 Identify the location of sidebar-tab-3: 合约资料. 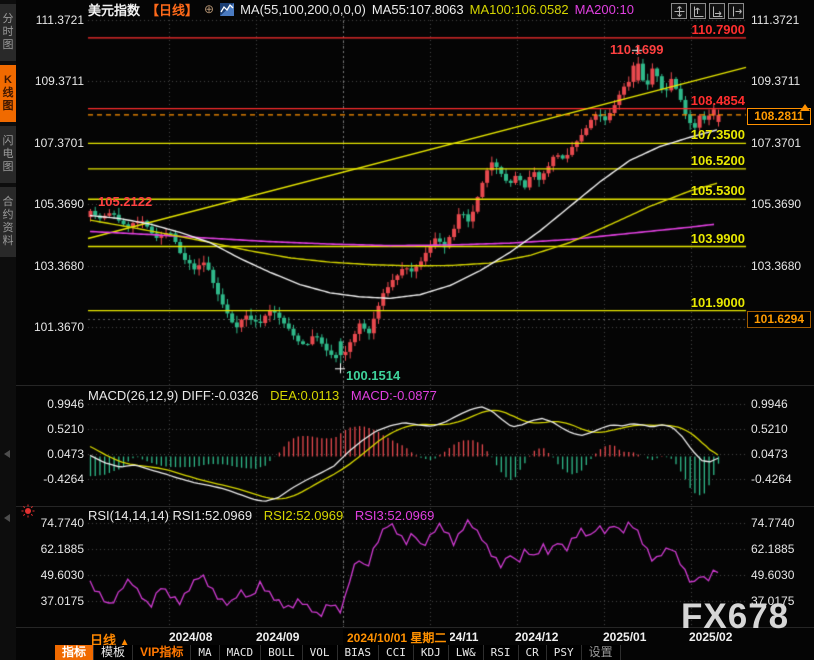
(8, 222).